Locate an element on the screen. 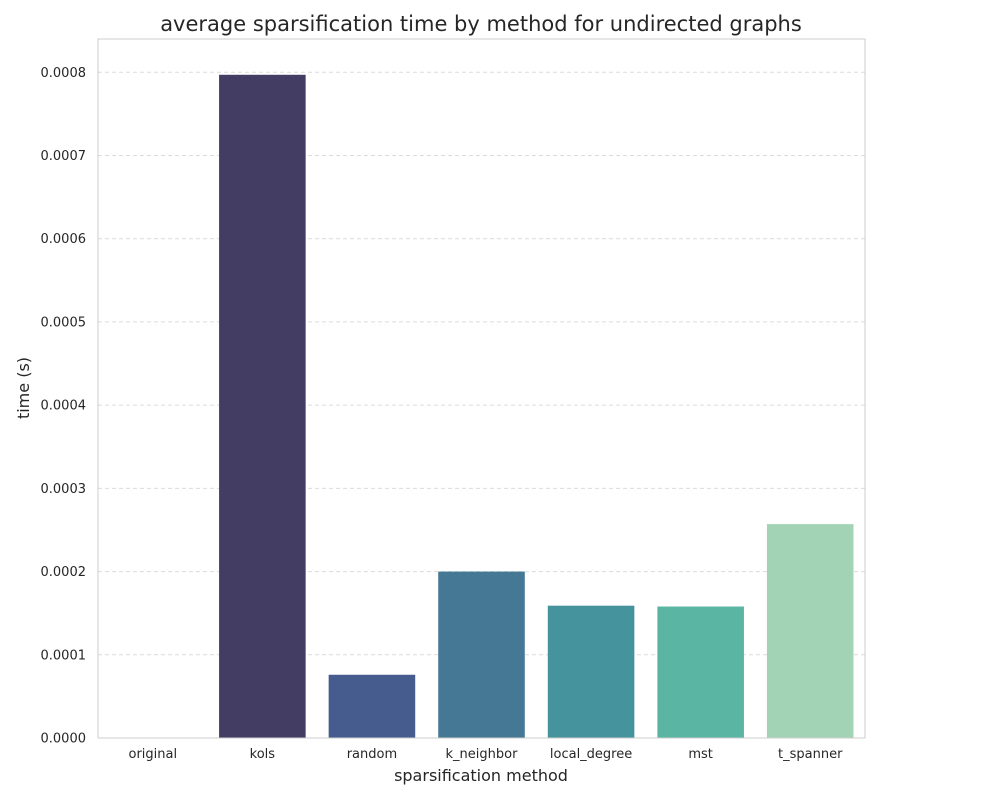 Image resolution: width=1000 pixels, height=800 pixels. bar-random is located at coordinates (372, 706).